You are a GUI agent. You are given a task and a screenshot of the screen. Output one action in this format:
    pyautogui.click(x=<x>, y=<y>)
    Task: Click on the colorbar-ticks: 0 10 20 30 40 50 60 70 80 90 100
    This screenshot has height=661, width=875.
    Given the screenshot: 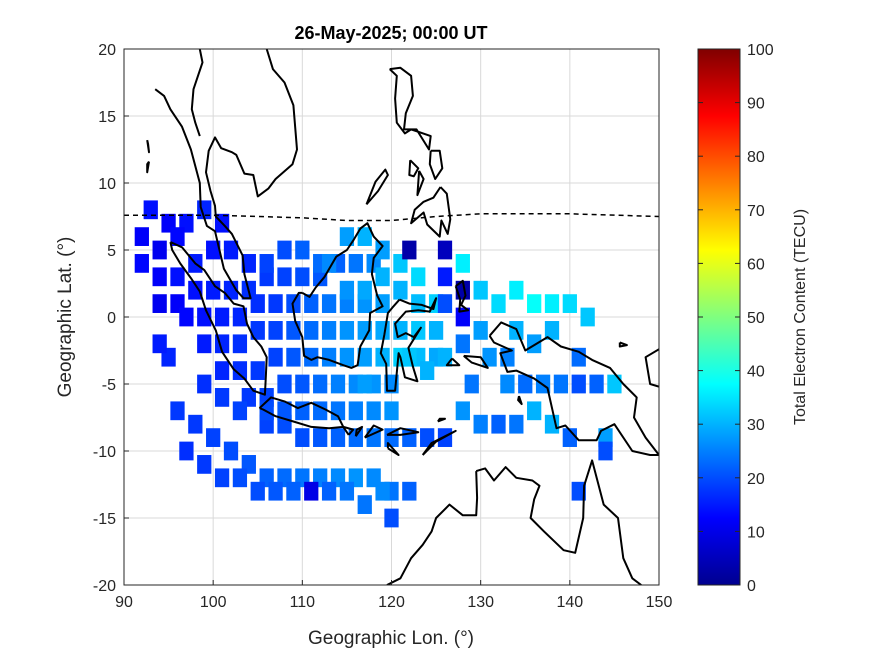 What is the action you would take?
    pyautogui.click(x=736, y=318)
    